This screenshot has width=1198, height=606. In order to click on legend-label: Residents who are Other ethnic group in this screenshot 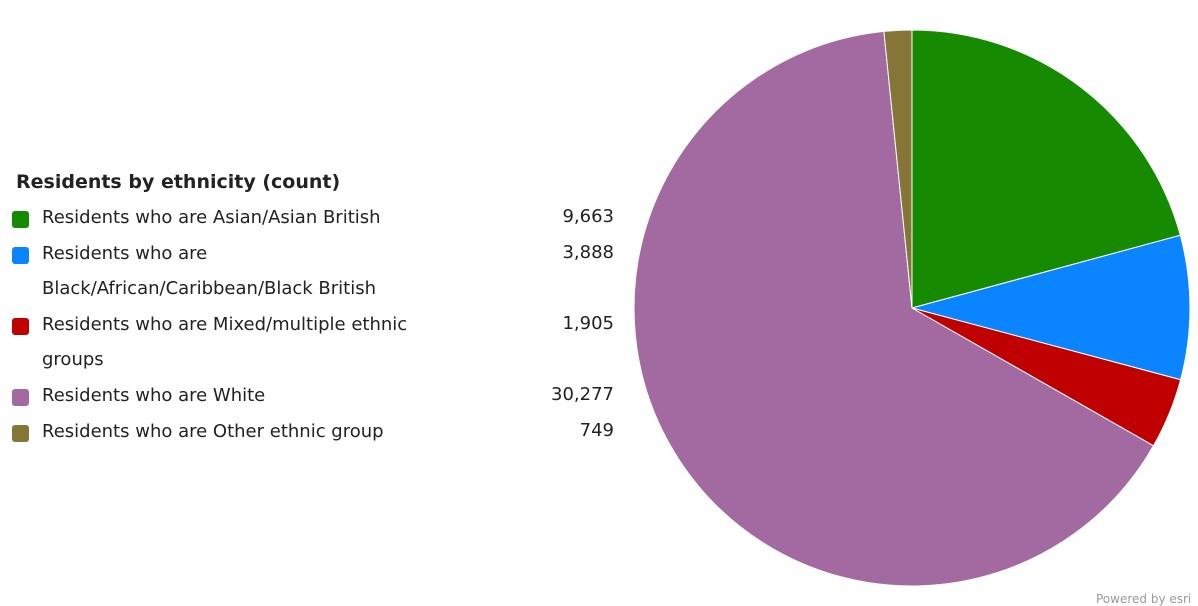, I will do `click(213, 431)`.